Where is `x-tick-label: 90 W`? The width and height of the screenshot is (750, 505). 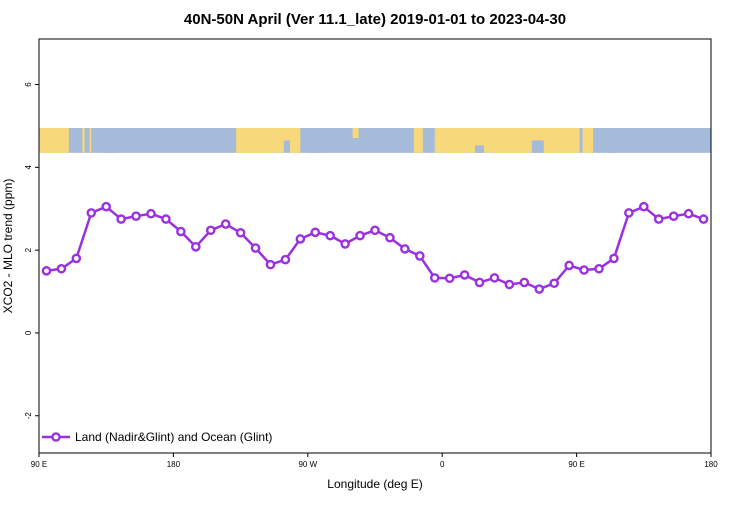
x-tick-label: 90 W is located at coordinates (307, 464).